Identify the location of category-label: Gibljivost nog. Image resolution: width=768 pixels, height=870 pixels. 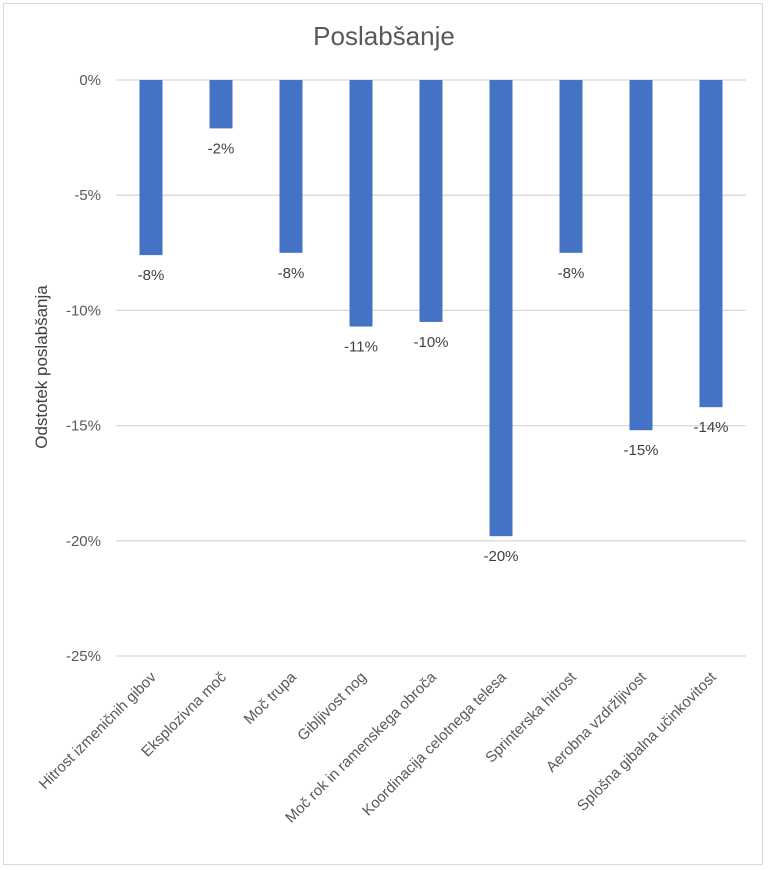
(332, 707).